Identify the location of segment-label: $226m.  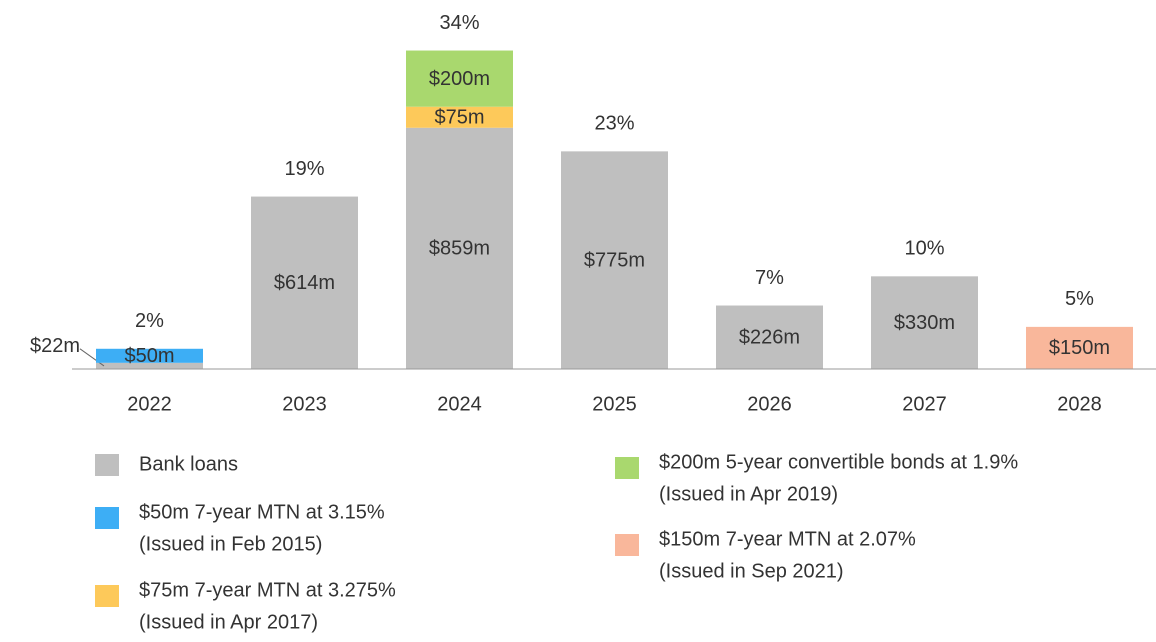
(769, 338).